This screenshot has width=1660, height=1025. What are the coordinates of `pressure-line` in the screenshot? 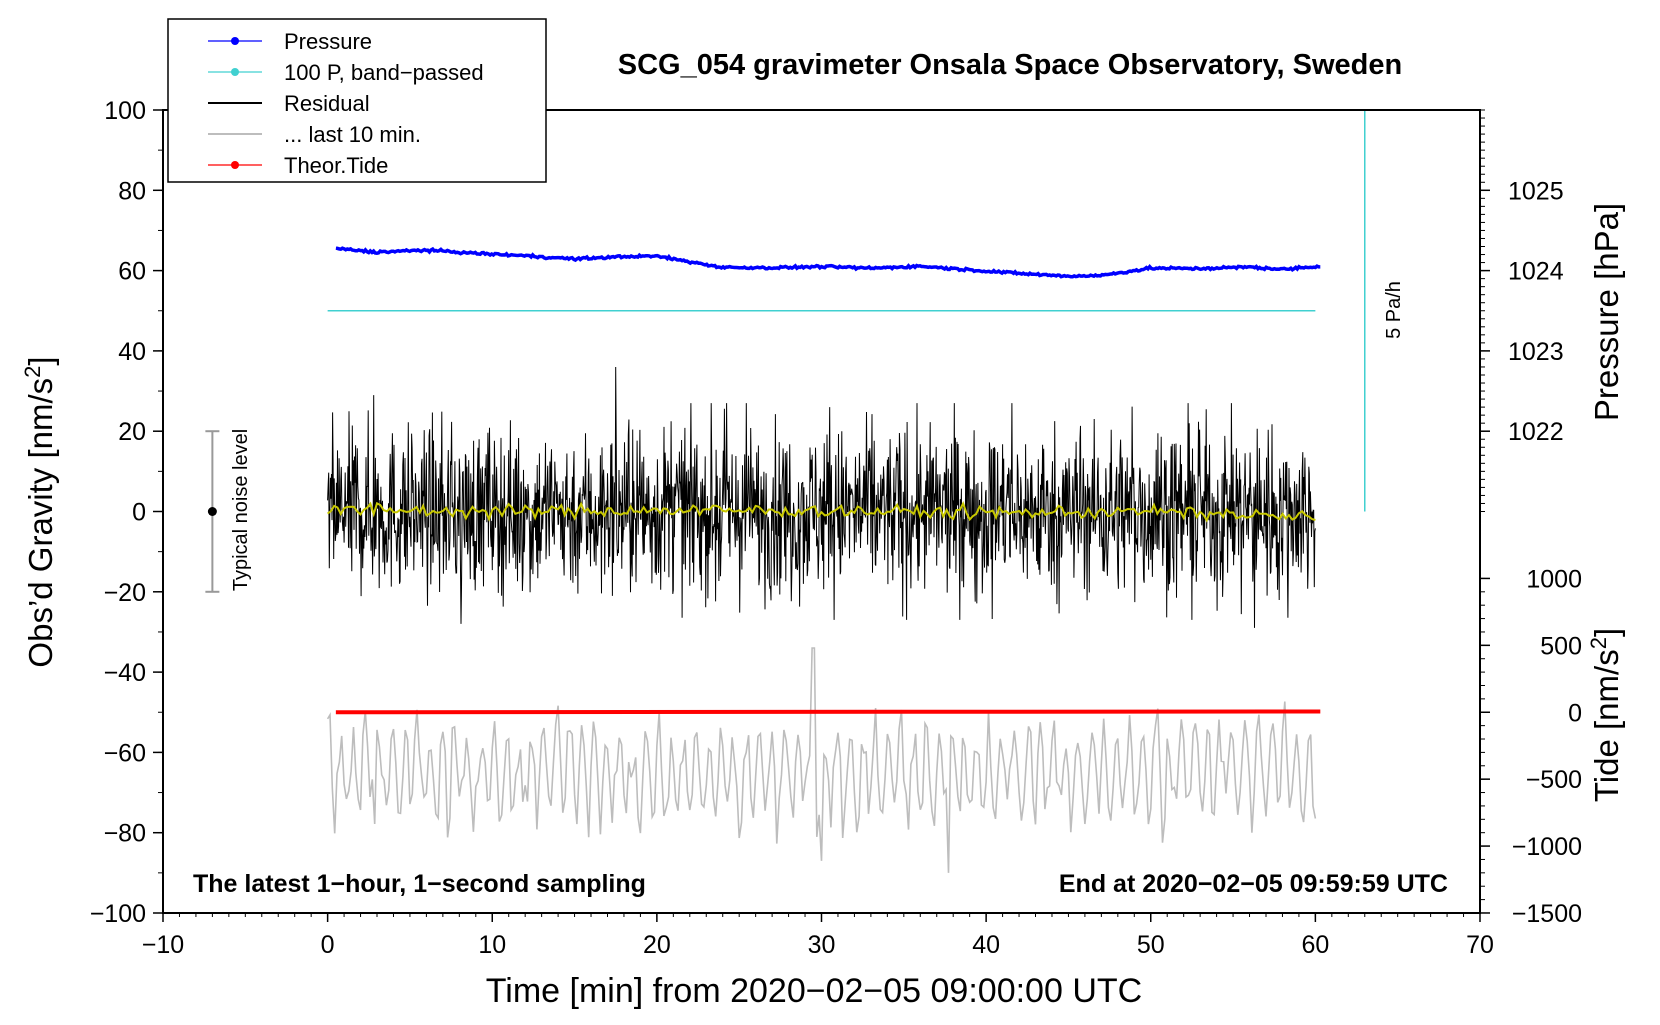 It's located at (828, 262).